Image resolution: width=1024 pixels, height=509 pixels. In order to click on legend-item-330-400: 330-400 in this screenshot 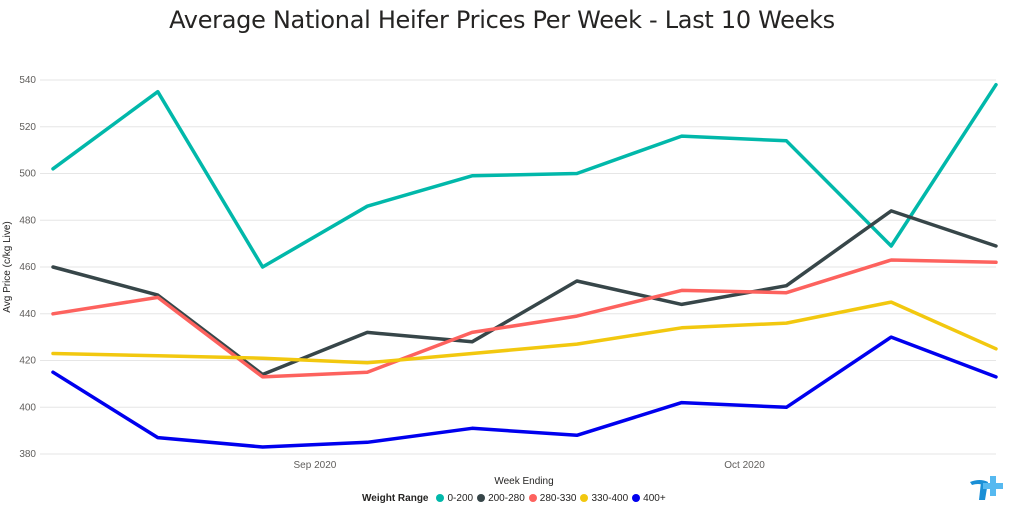, I will do `click(604, 498)`.